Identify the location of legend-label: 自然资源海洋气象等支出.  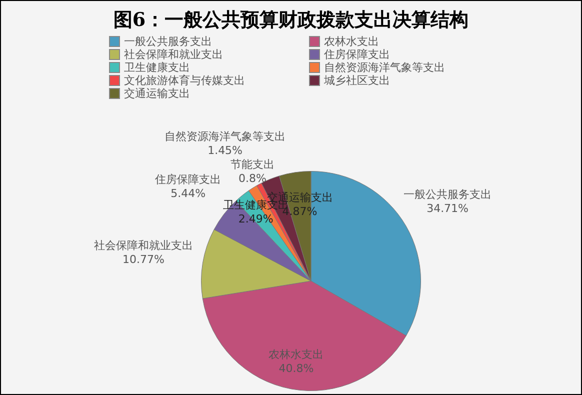
(384, 67).